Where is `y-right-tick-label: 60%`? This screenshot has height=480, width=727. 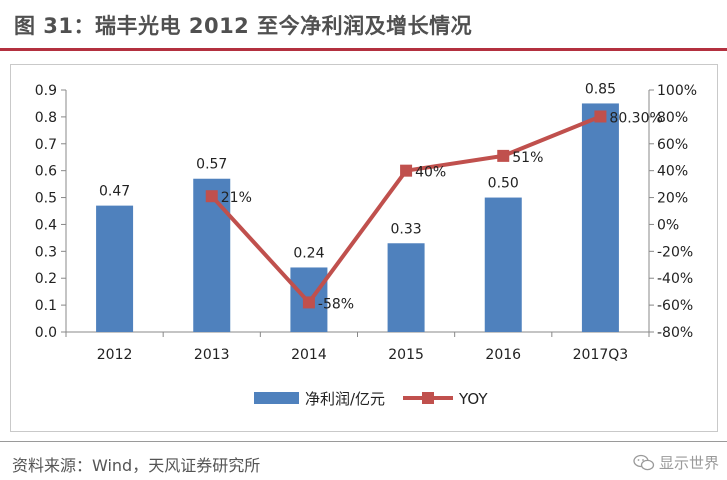 y-right-tick-label: 60% is located at coordinates (672, 145).